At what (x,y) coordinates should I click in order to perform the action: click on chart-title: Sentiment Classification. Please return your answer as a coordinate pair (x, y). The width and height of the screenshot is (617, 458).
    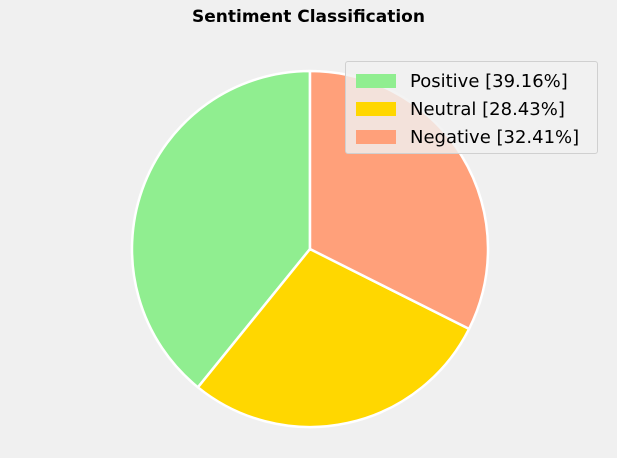
    Looking at the image, I should click on (308, 17).